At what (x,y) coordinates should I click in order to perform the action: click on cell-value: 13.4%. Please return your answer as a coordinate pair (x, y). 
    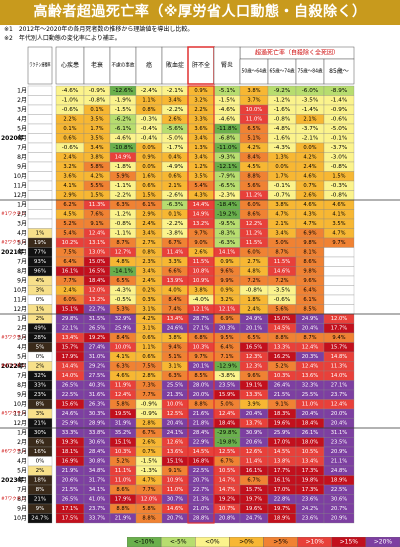
    Looking at the image, I should click on (70, 338).